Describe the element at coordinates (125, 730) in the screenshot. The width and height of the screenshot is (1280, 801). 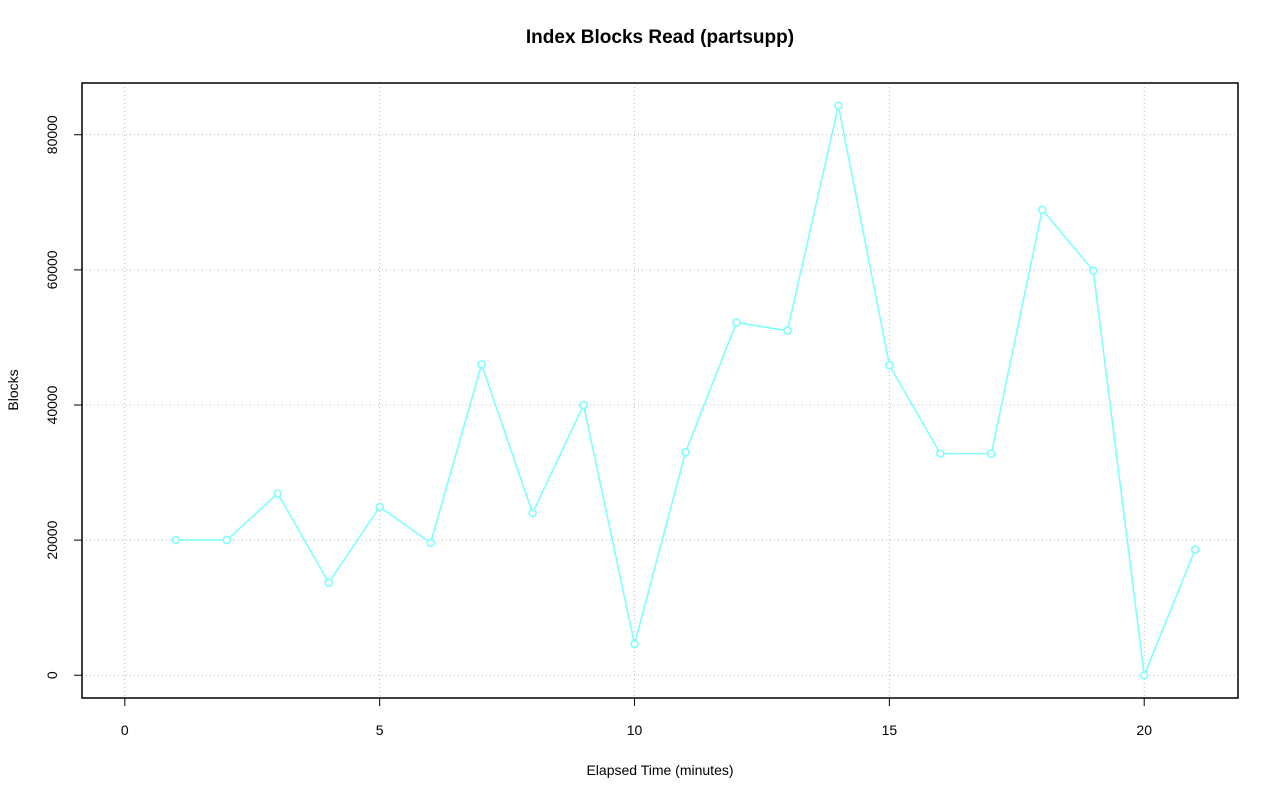
I see `x-tick-label: 0` at that location.